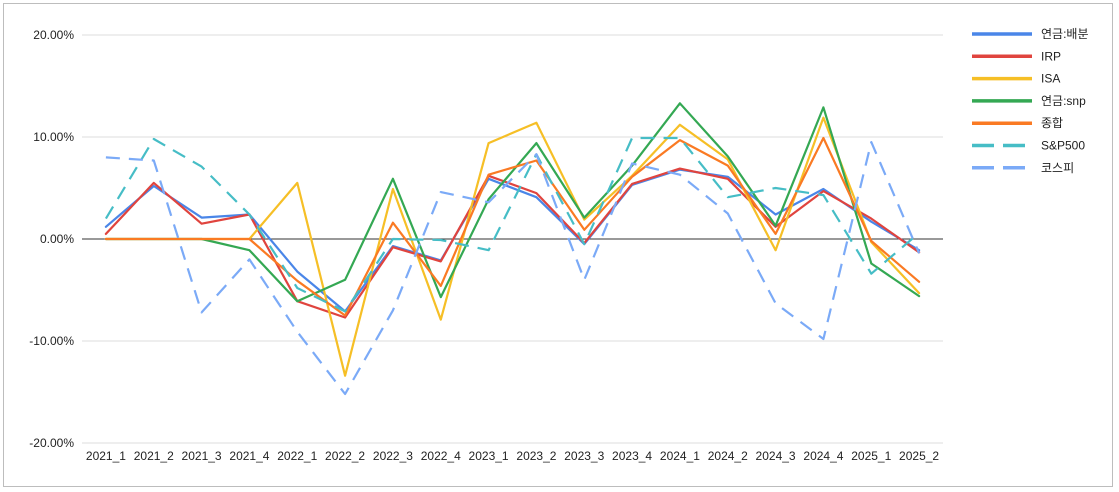 This screenshot has width=1119, height=492. What do you see at coordinates (489, 456) in the screenshot?
I see `x-tick-label: 2023_1` at bounding box center [489, 456].